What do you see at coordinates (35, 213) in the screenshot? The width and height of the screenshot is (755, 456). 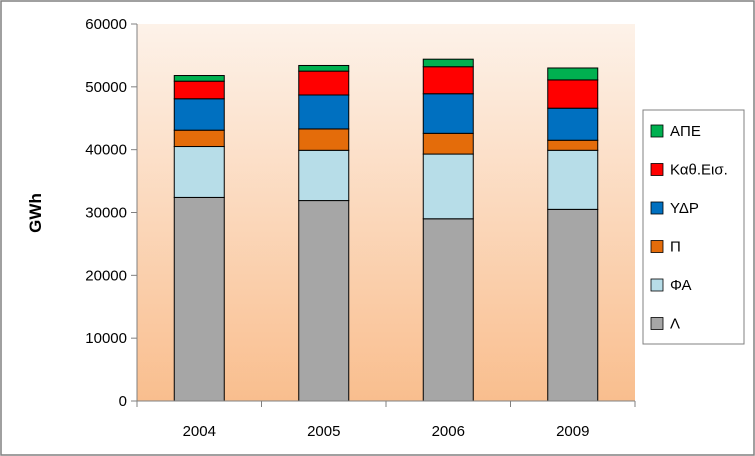 I see `y-axis-label: GWh` at bounding box center [35, 213].